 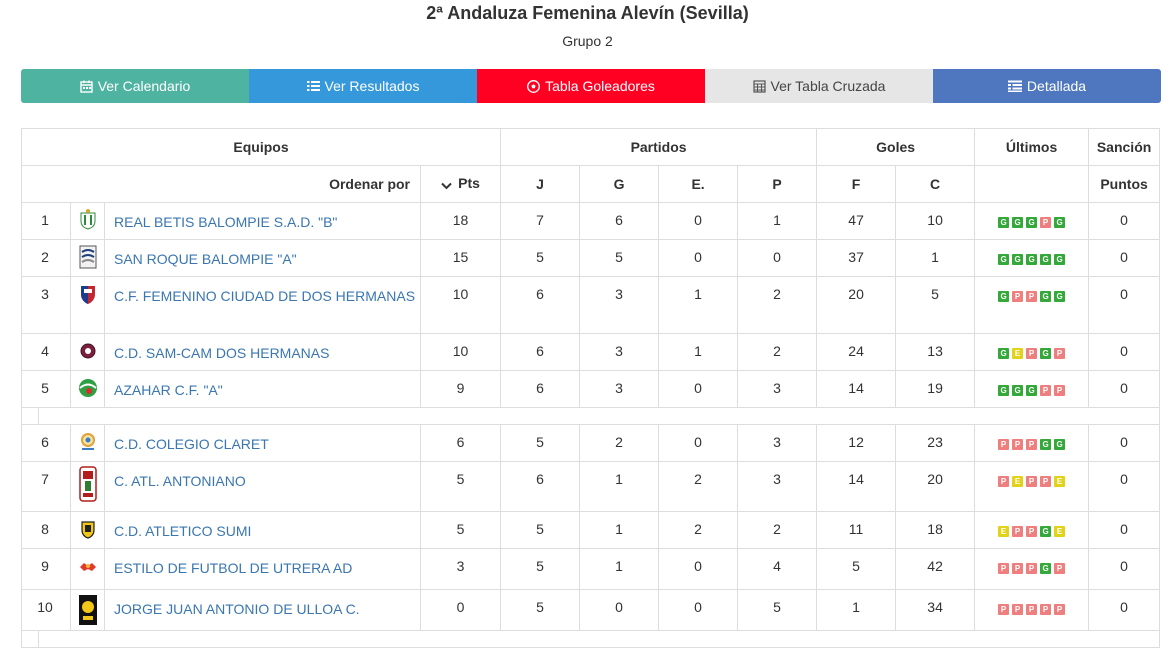 What do you see at coordinates (1032, 147) in the screenshot?
I see `ultimos-header: Últimos` at bounding box center [1032, 147].